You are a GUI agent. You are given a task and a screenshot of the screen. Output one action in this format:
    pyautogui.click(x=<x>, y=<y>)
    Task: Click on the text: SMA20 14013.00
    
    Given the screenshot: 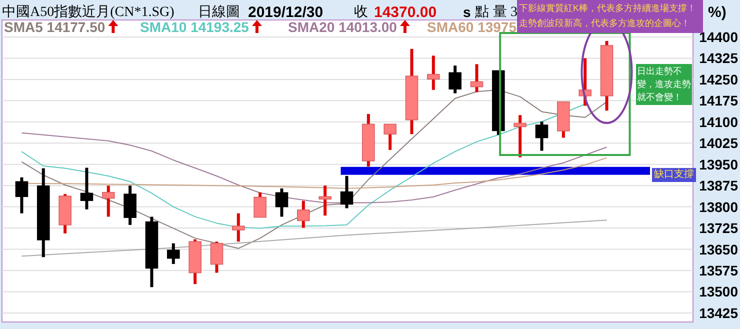 What is the action you would take?
    pyautogui.click(x=343, y=27)
    